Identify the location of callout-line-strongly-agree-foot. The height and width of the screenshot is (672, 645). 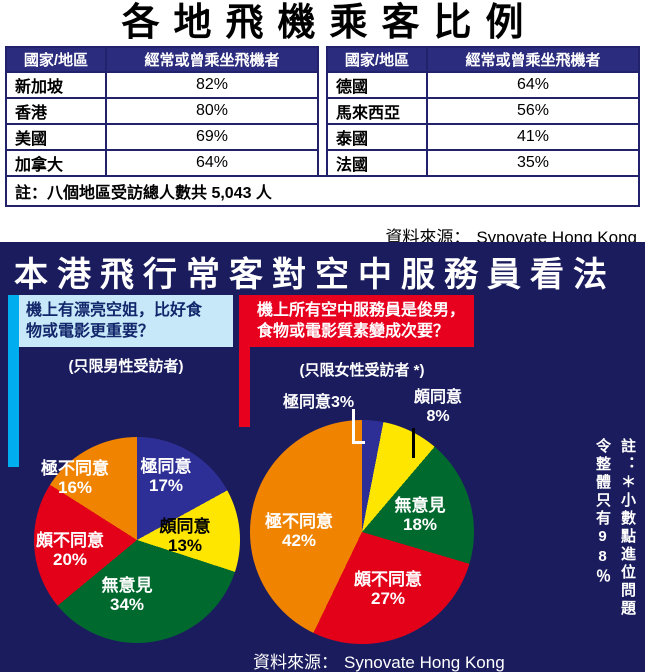
(358, 442).